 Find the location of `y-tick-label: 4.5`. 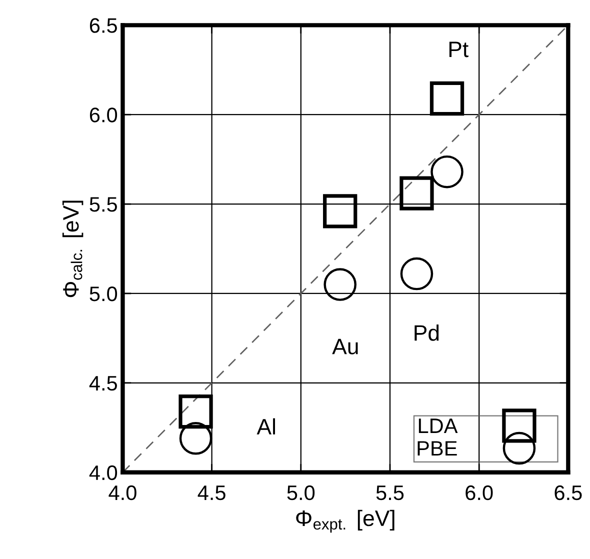

y-tick-label: 4.5 is located at coordinates (103, 383).